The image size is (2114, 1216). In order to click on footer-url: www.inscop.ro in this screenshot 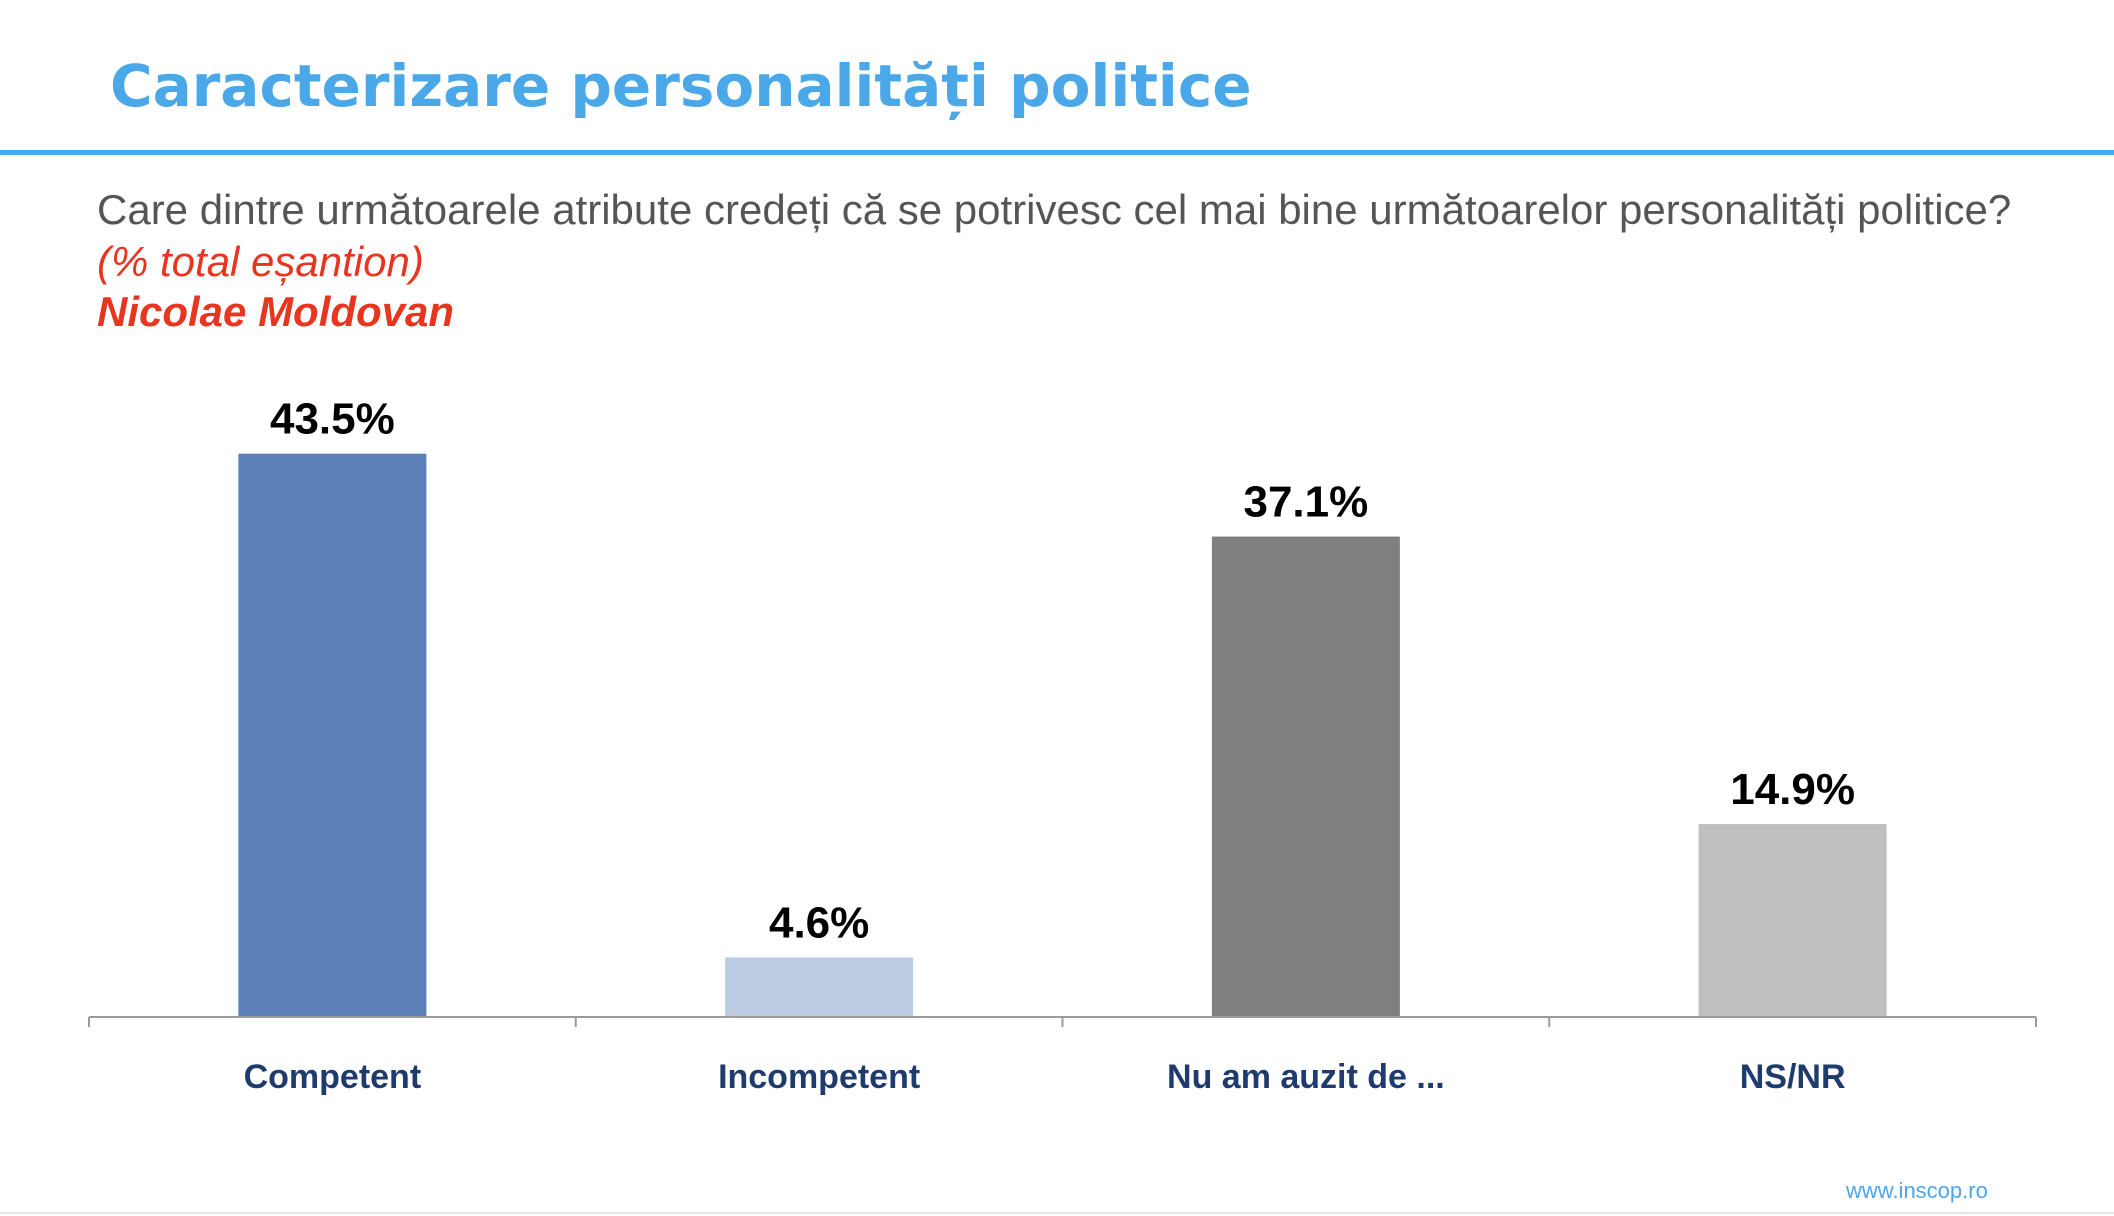, I will do `click(1917, 1190)`.